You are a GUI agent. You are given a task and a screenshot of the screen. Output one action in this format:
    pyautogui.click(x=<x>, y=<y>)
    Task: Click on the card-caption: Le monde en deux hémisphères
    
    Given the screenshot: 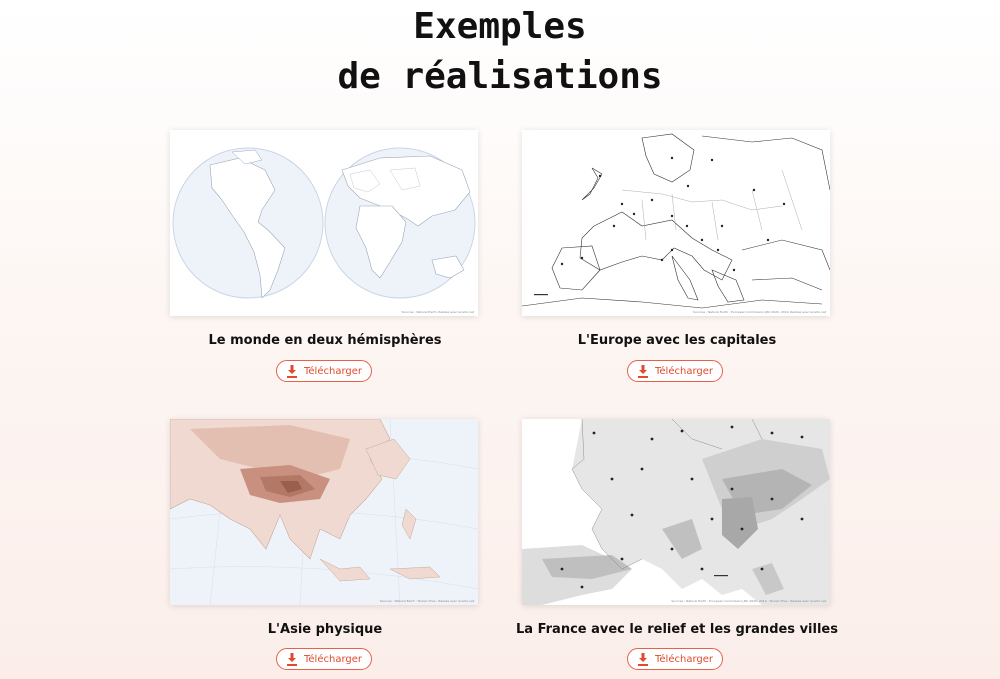 What is the action you would take?
    pyautogui.click(x=325, y=340)
    